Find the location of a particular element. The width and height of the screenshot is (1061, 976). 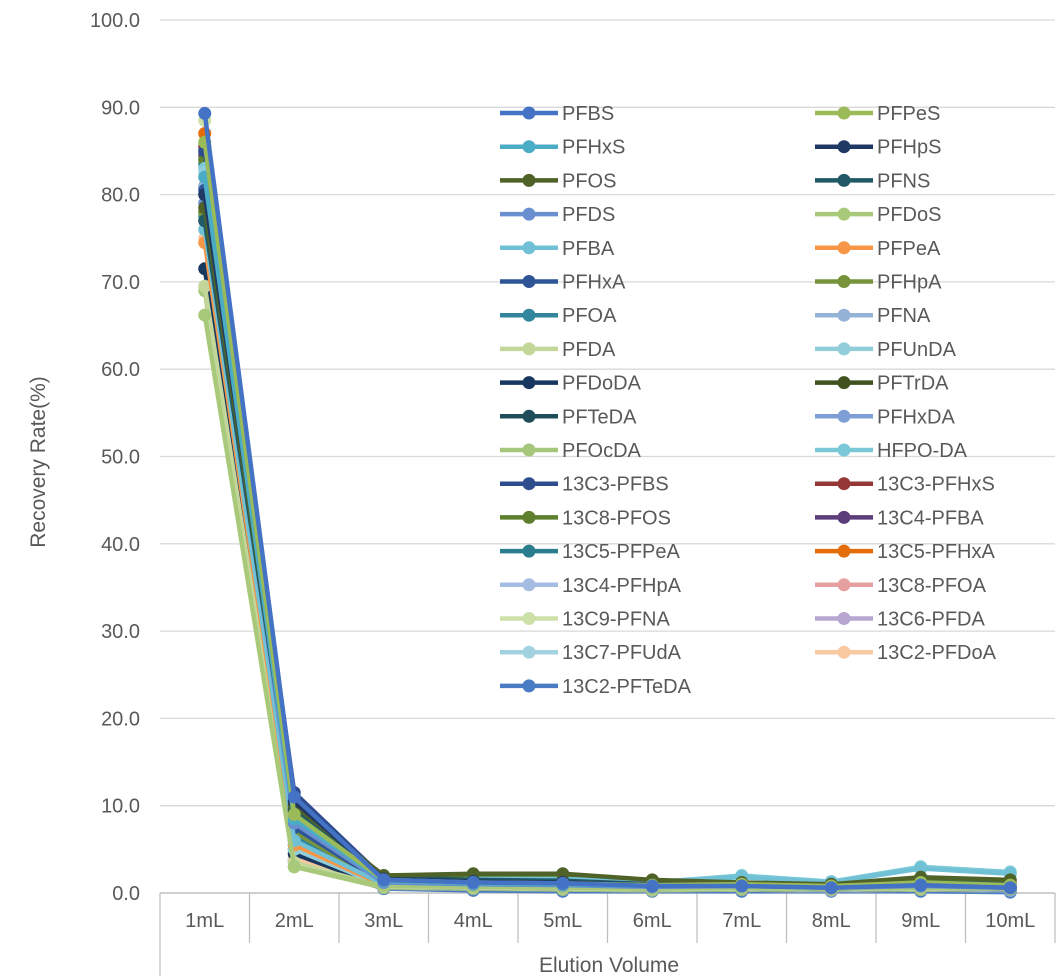

legend-label: PFTeDA is located at coordinates (599, 417).